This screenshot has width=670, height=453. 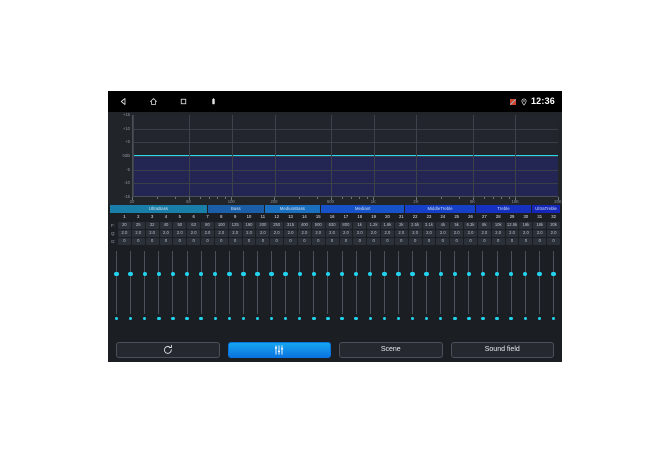 I want to click on band-frequency-cell: 250, so click(x=277, y=225).